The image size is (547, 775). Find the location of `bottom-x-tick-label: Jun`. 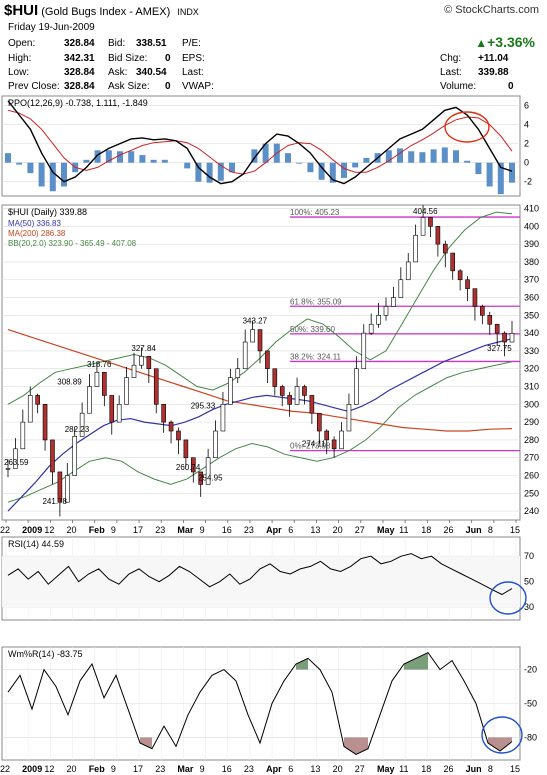

bottom-x-tick-label: Jun is located at coordinates (474, 769).